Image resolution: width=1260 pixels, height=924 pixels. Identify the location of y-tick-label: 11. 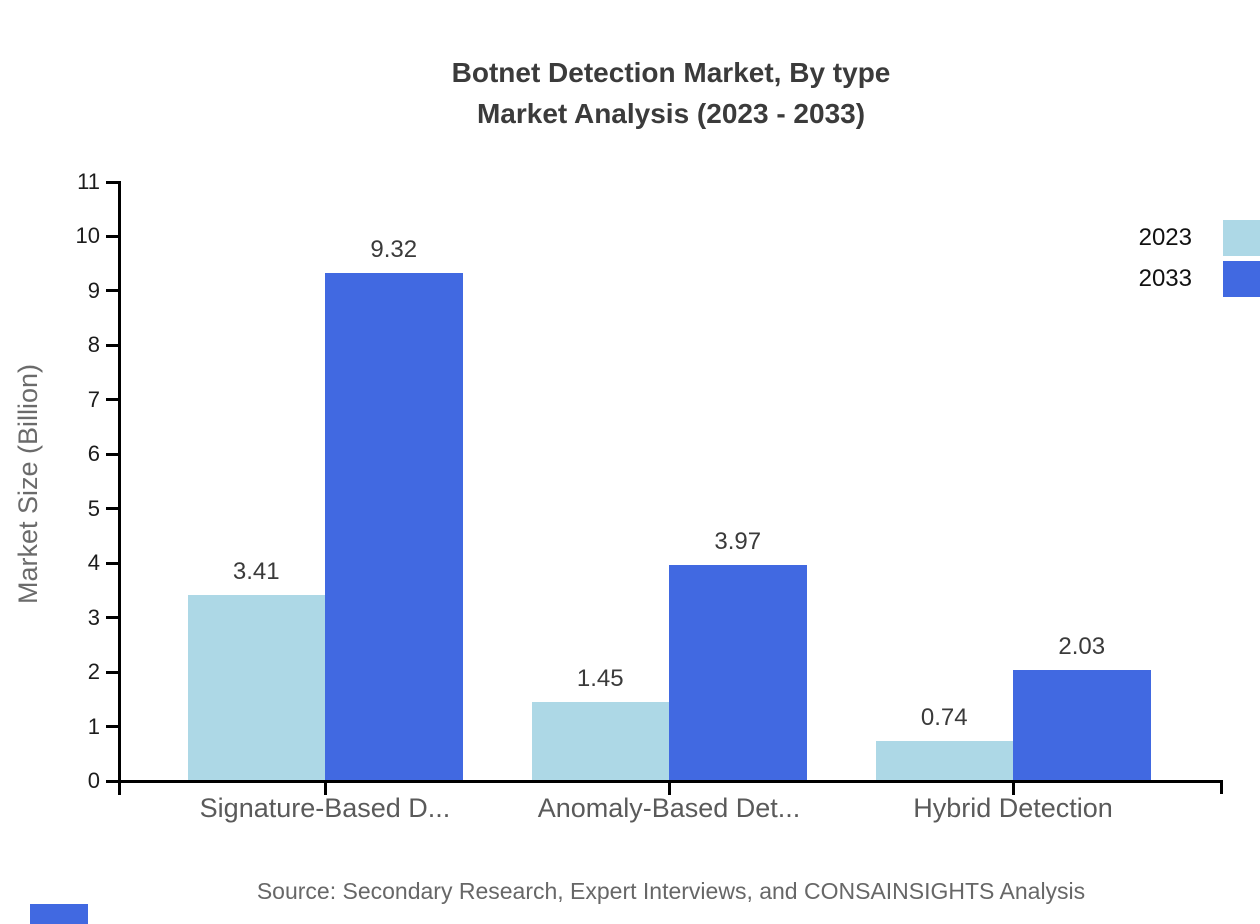
(88, 181).